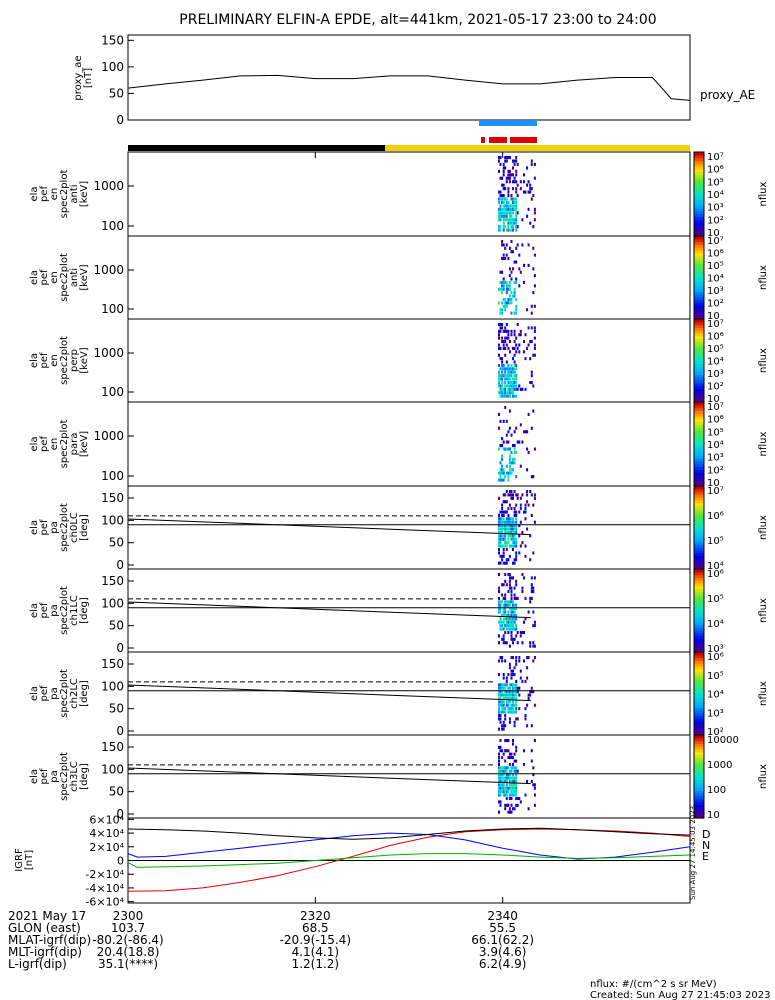 The image size is (775, 1000). What do you see at coordinates (74, 693) in the screenshot?
I see `ylabel-line: ch2LC` at bounding box center [74, 693].